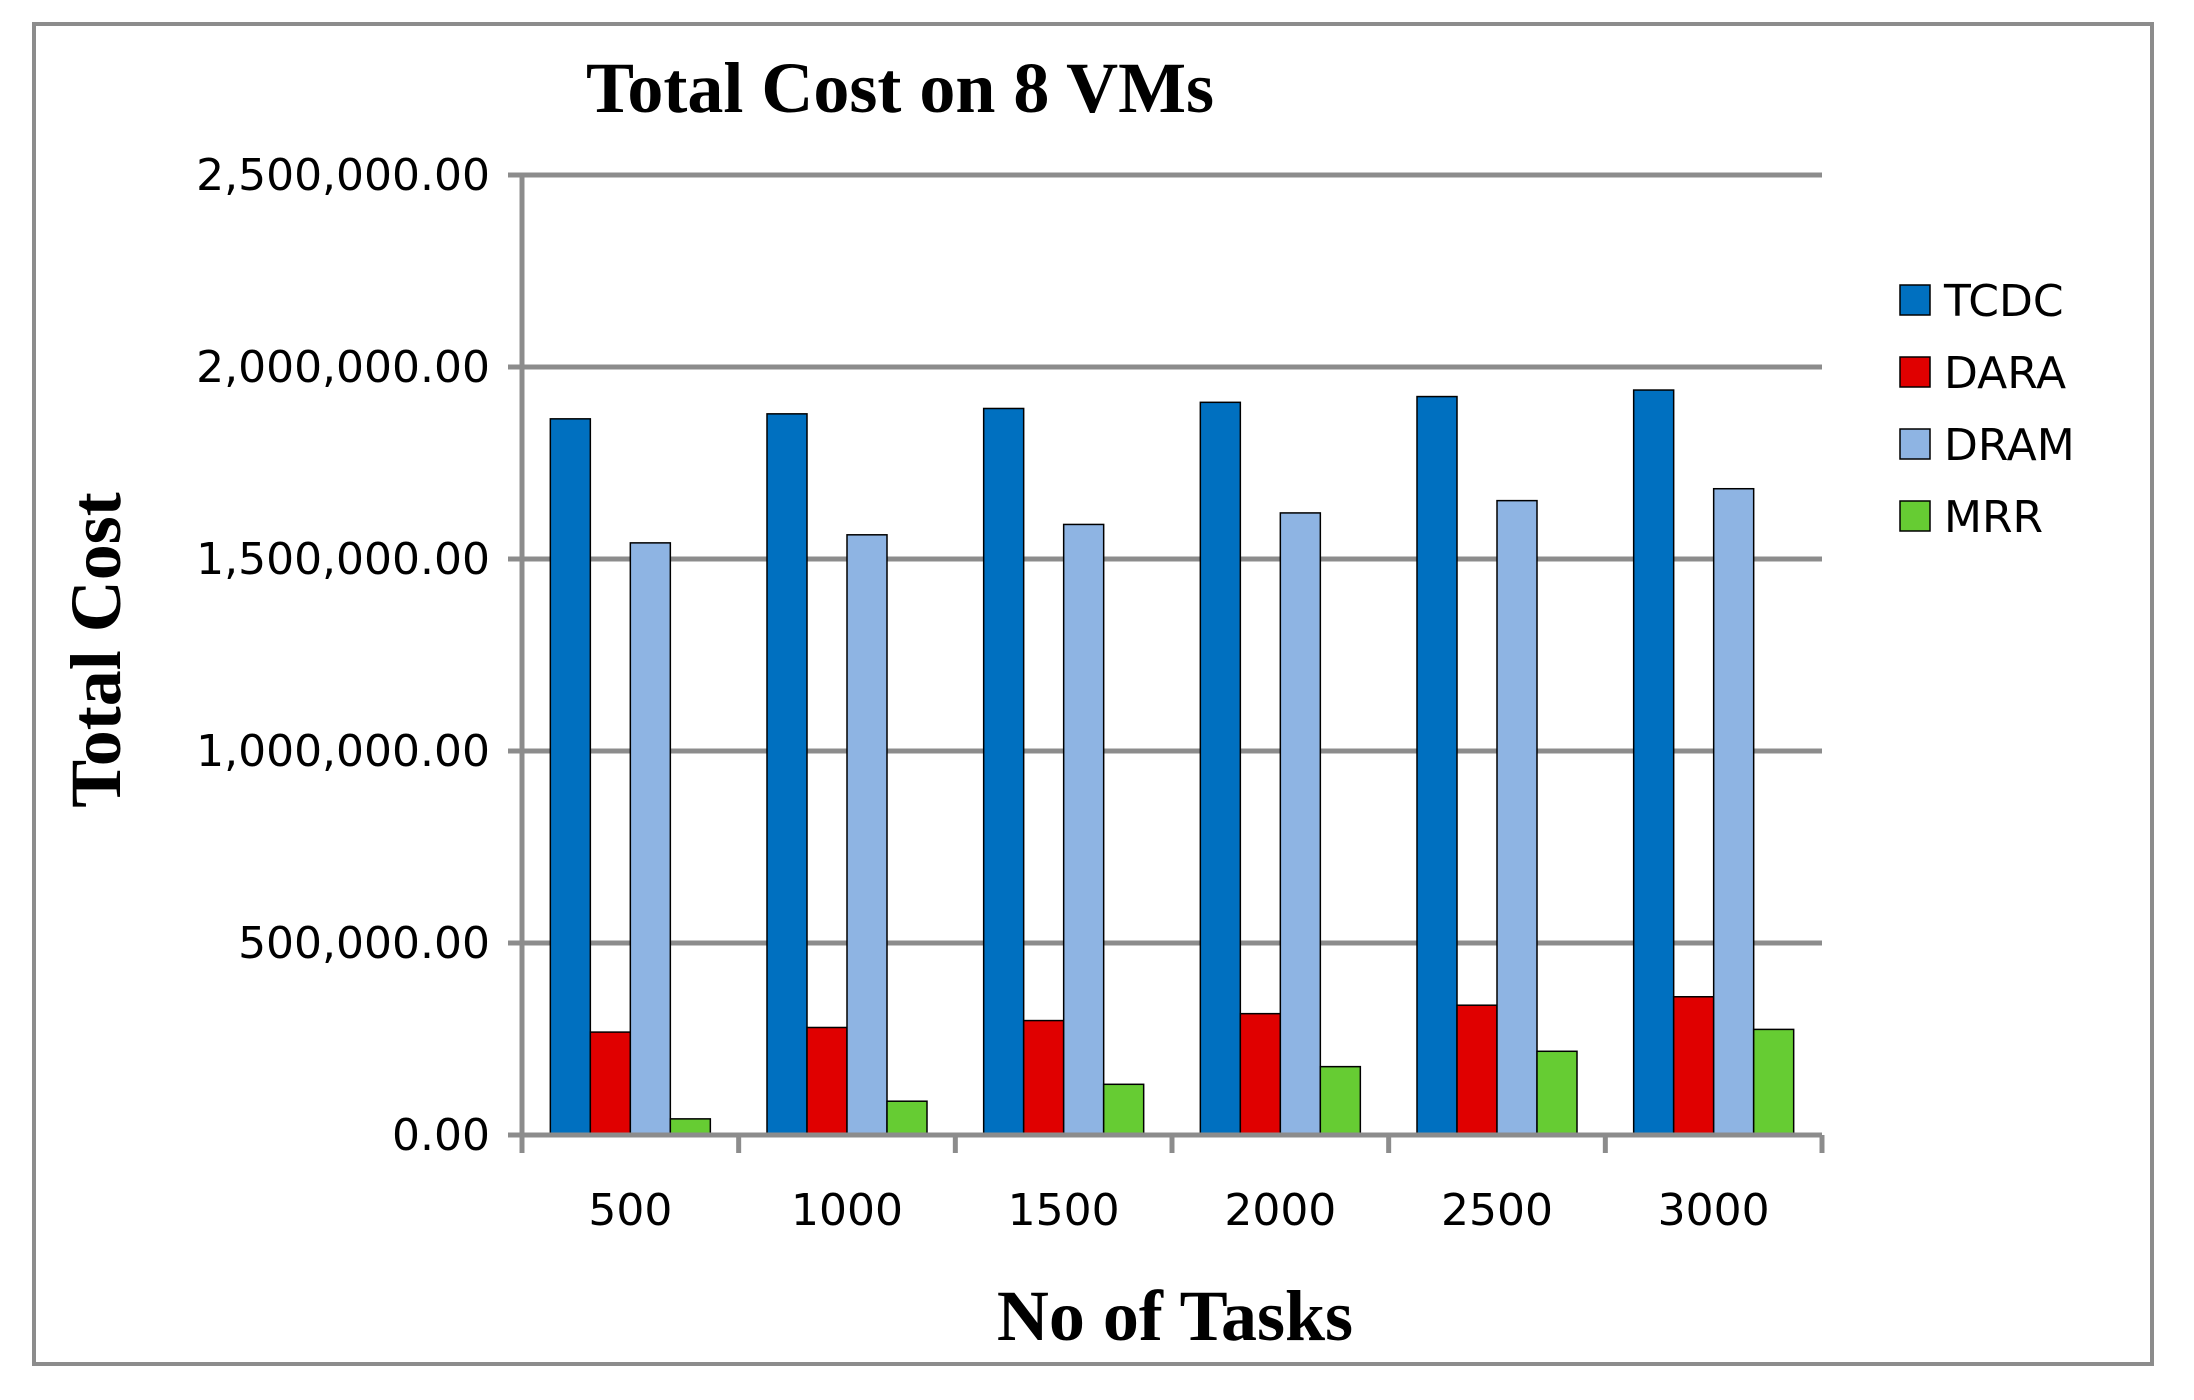 This screenshot has width=2194, height=1400. What do you see at coordinates (630, 1210) in the screenshot?
I see `x-tick-label: 500` at bounding box center [630, 1210].